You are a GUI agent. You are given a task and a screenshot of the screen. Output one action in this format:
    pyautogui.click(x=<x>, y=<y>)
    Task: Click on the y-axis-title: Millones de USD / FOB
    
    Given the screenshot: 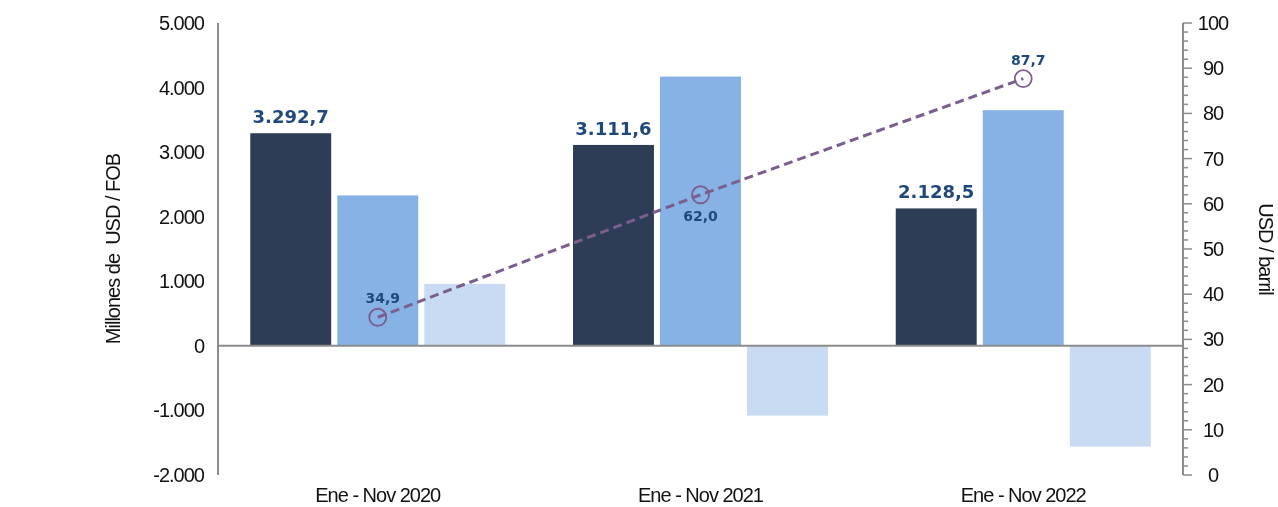 What is the action you would take?
    pyautogui.click(x=113, y=249)
    